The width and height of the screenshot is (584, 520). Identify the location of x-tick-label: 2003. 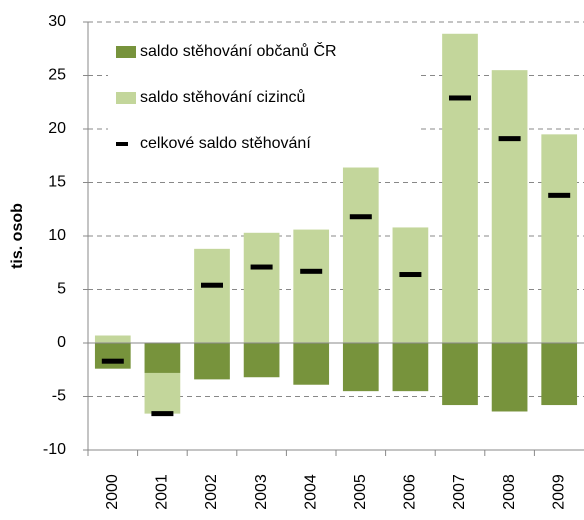
(261, 492).